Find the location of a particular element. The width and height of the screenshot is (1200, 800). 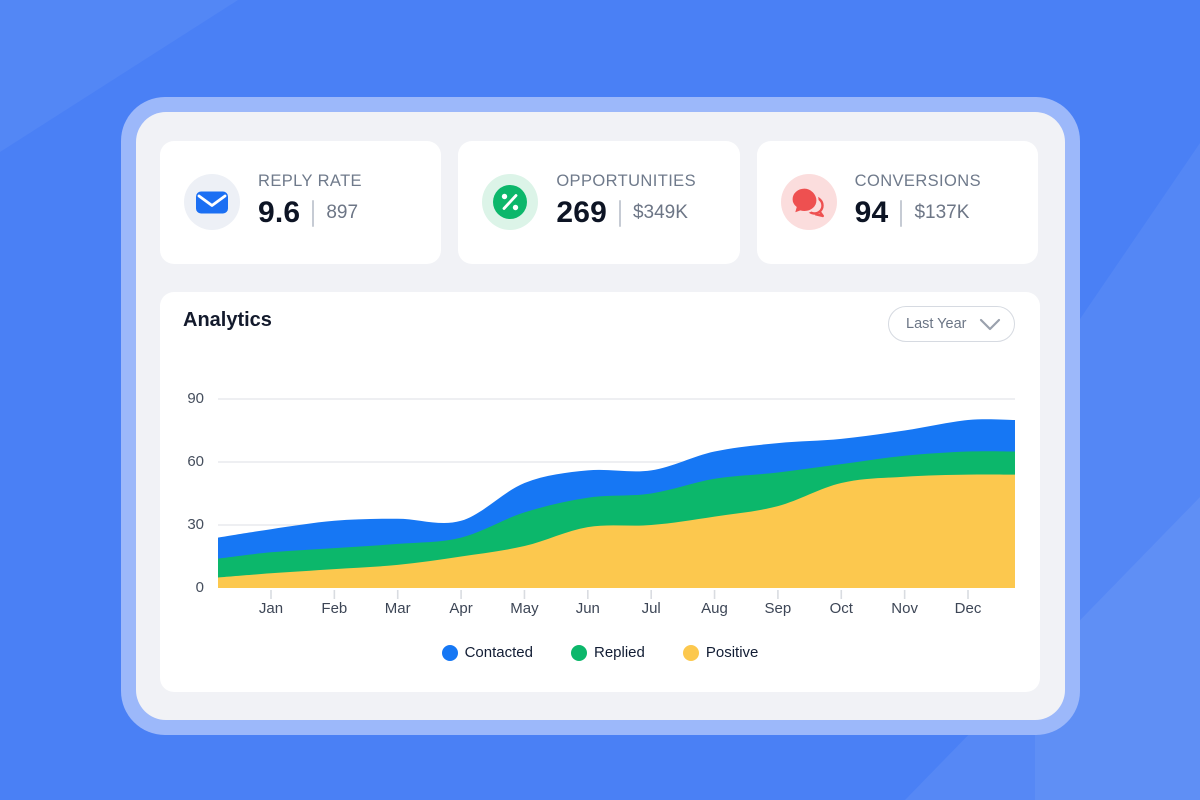

x-axis-label-jul: Jul is located at coordinates (651, 608).